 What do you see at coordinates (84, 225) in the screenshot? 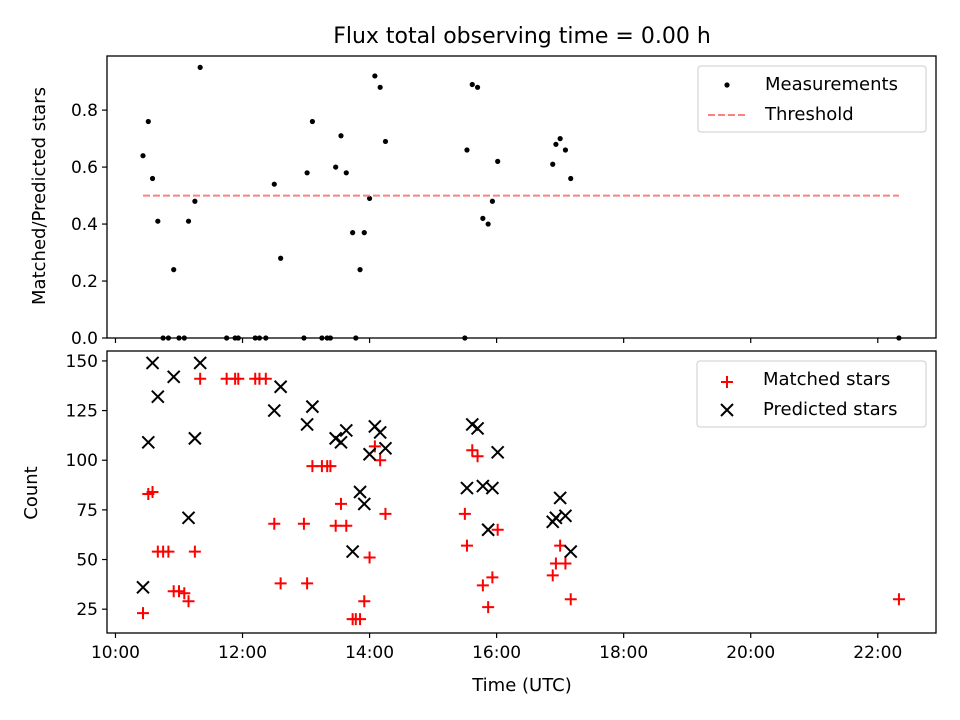
I see `y-tick-label: 0.4` at bounding box center [84, 225].